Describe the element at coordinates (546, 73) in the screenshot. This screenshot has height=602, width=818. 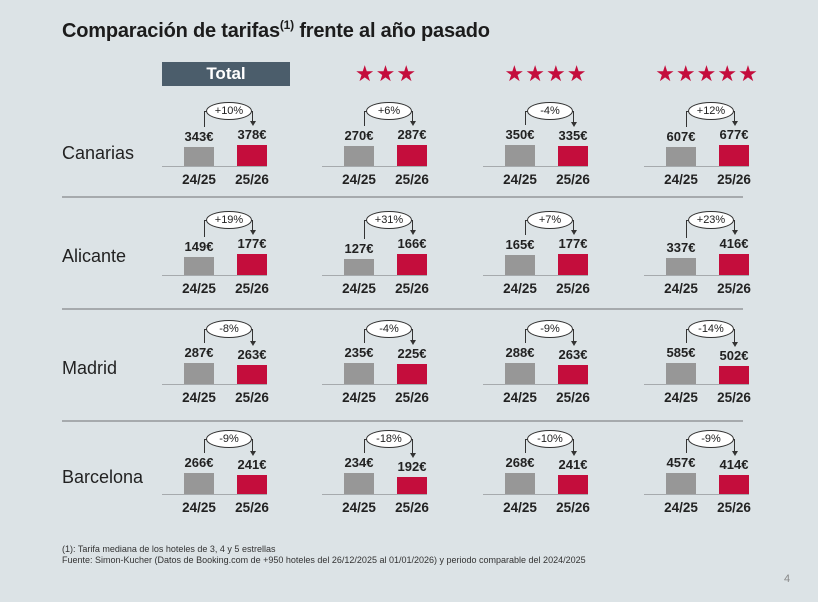
I see `column-header-2: ★★★★` at that location.